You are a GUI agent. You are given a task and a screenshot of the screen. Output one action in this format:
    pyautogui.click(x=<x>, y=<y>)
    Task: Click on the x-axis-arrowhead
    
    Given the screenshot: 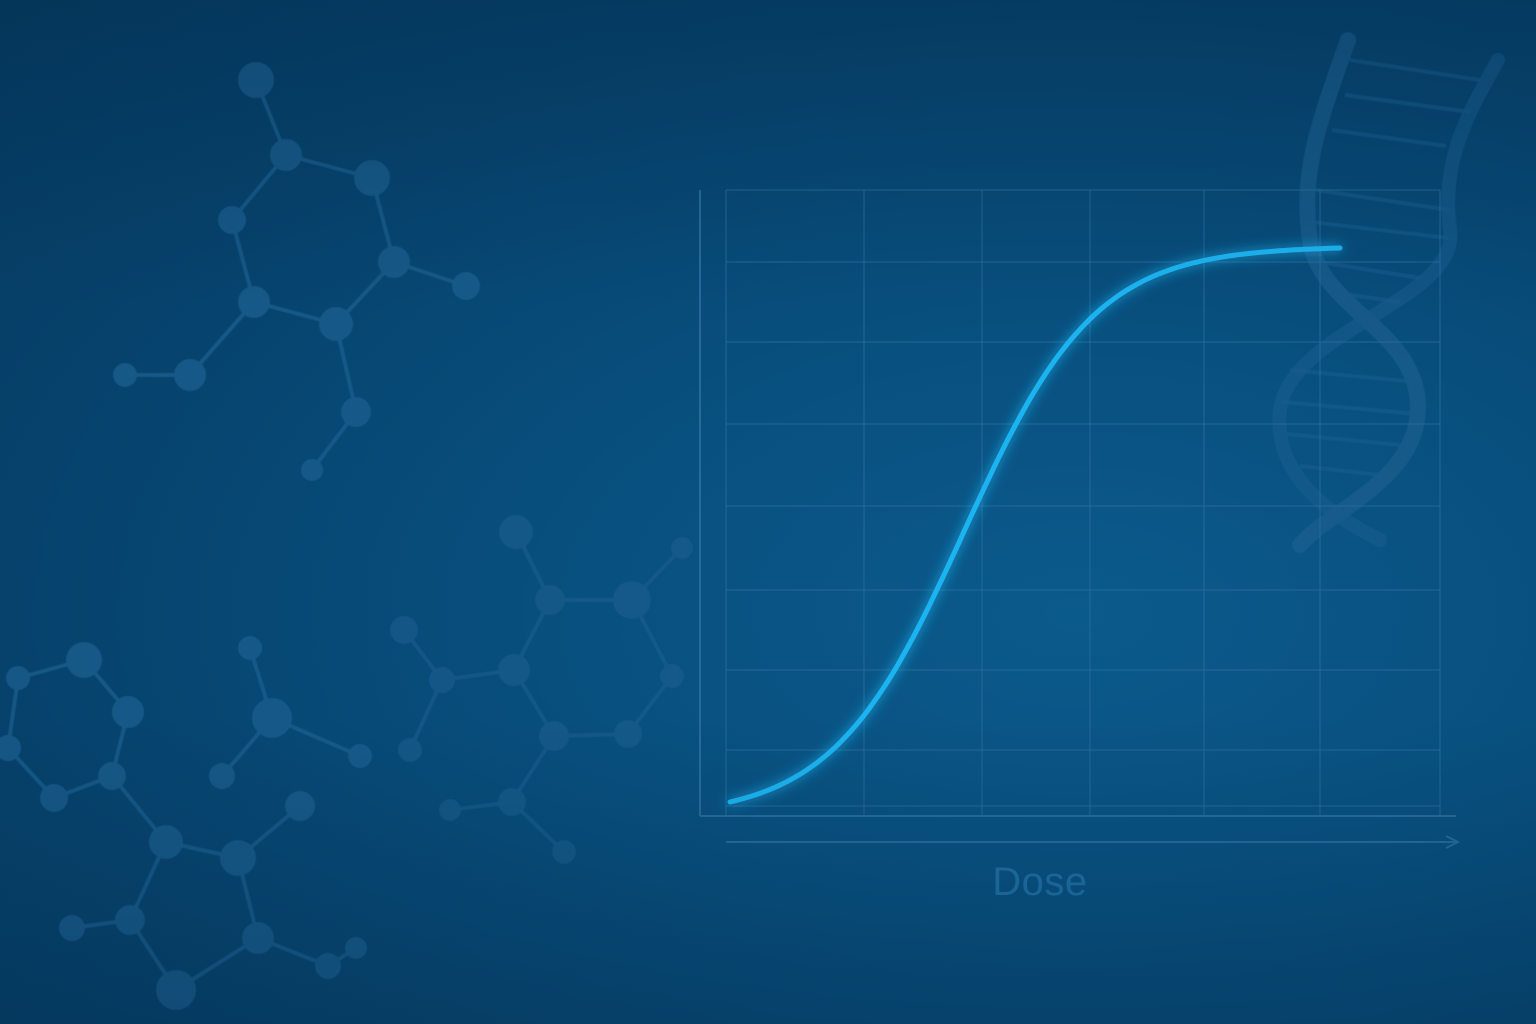 What is the action you would take?
    pyautogui.click(x=1453, y=842)
    